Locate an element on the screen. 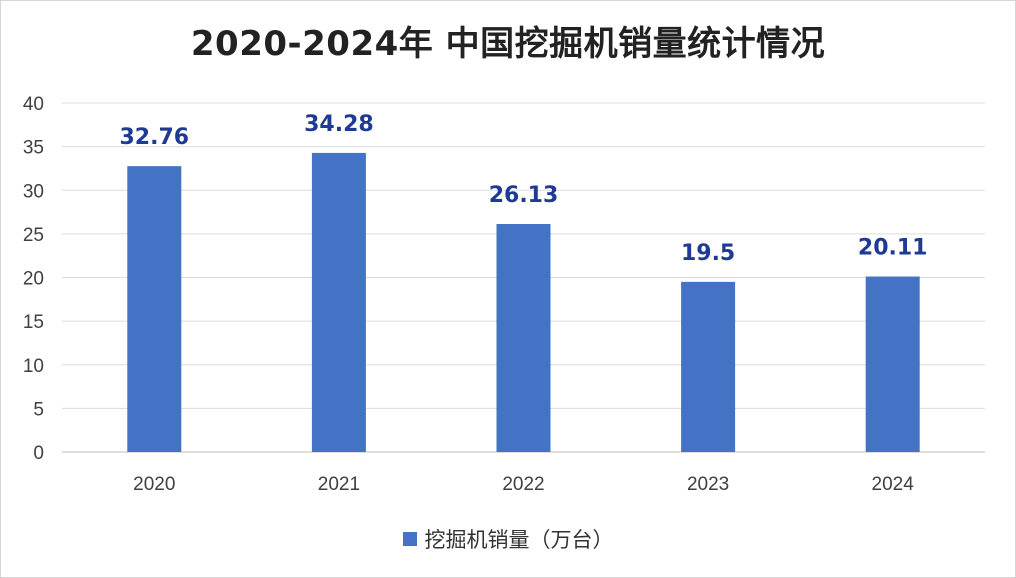  x-tick-label-2023: 2023 is located at coordinates (708, 484).